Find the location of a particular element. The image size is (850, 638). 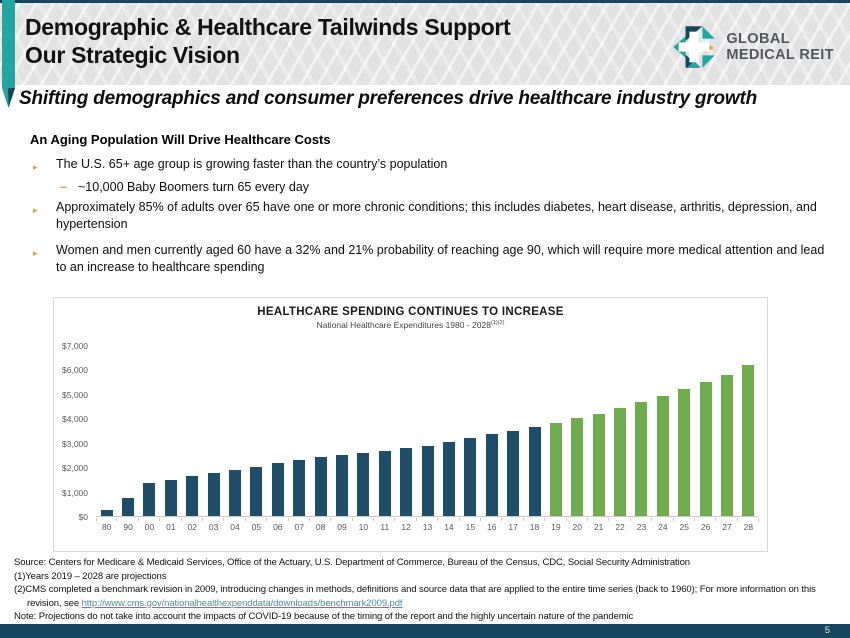

x-axis-label: 13 is located at coordinates (428, 525).